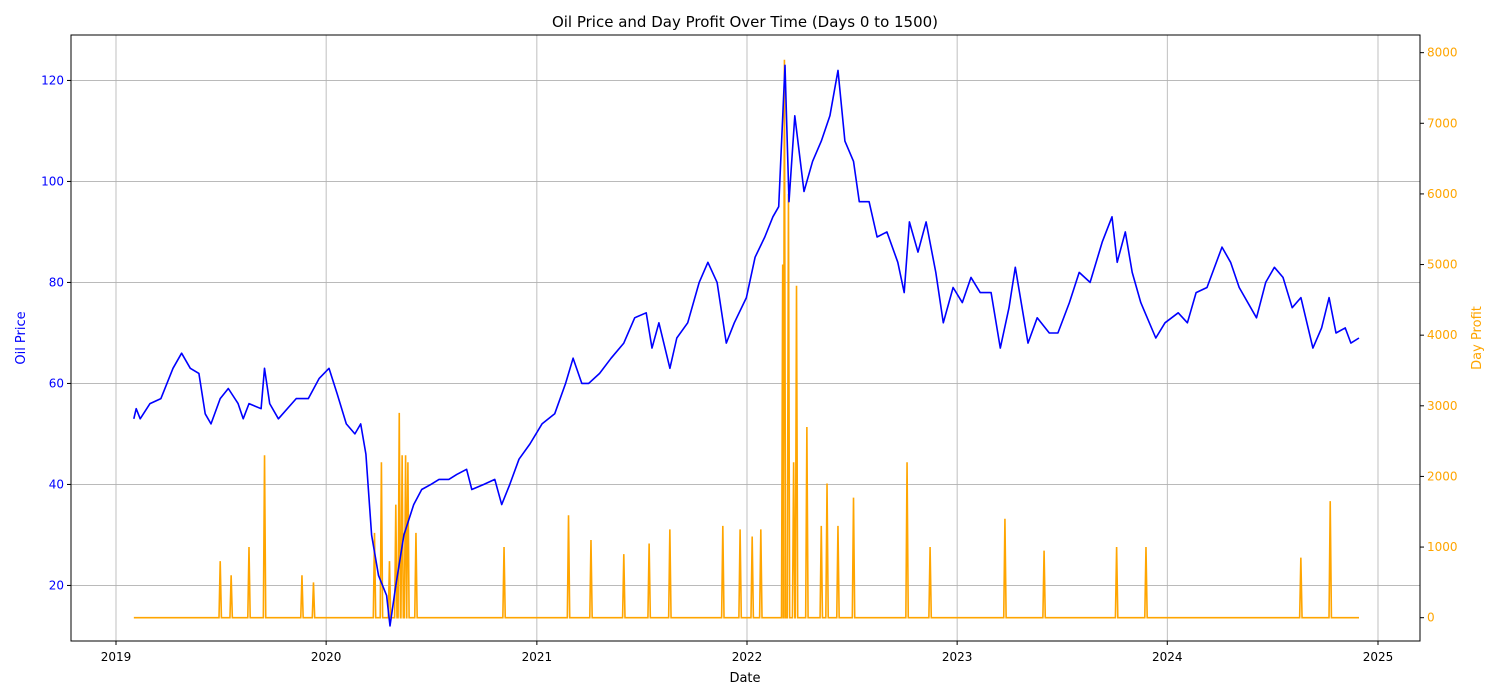 The width and height of the screenshot is (1500, 700). Describe the element at coordinates (56, 585) in the screenshot. I see `y-left-tick-label: 20` at that location.